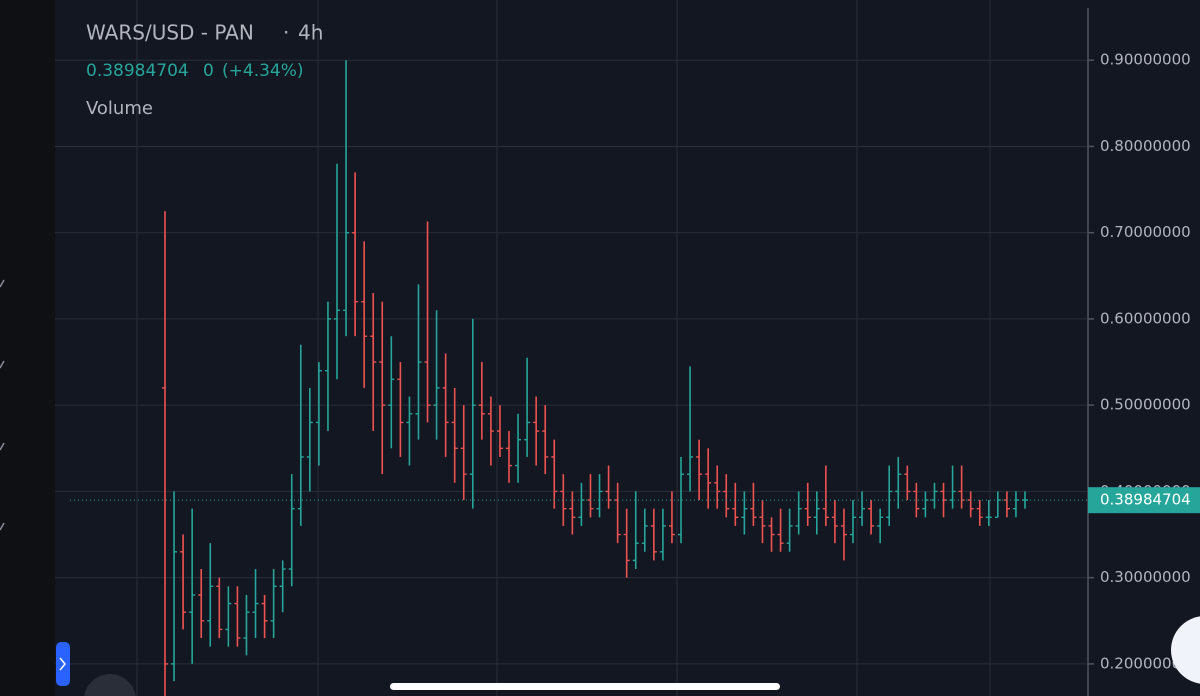 This screenshot has height=696, width=1200. What do you see at coordinates (170, 33) in the screenshot?
I see `symbol: WARS/USD - PAN` at bounding box center [170, 33].